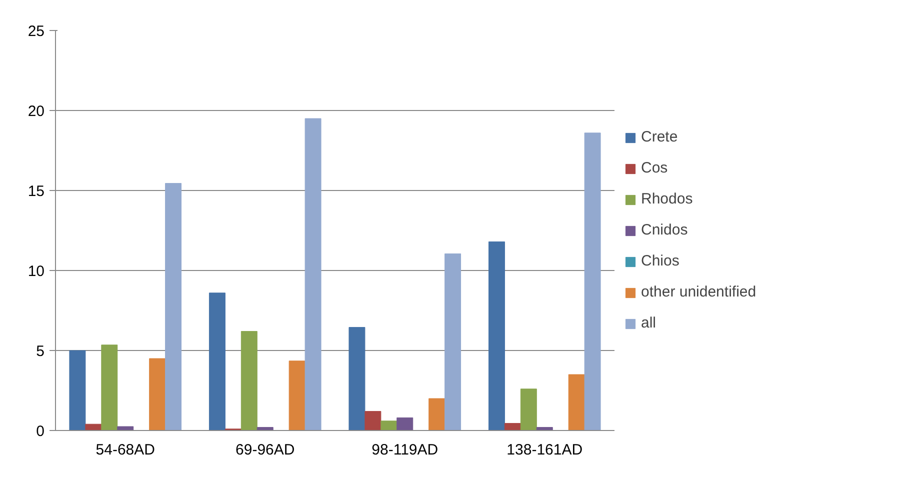 The height and width of the screenshot is (499, 907). I want to click on y-tick-label: 10, so click(36, 271).